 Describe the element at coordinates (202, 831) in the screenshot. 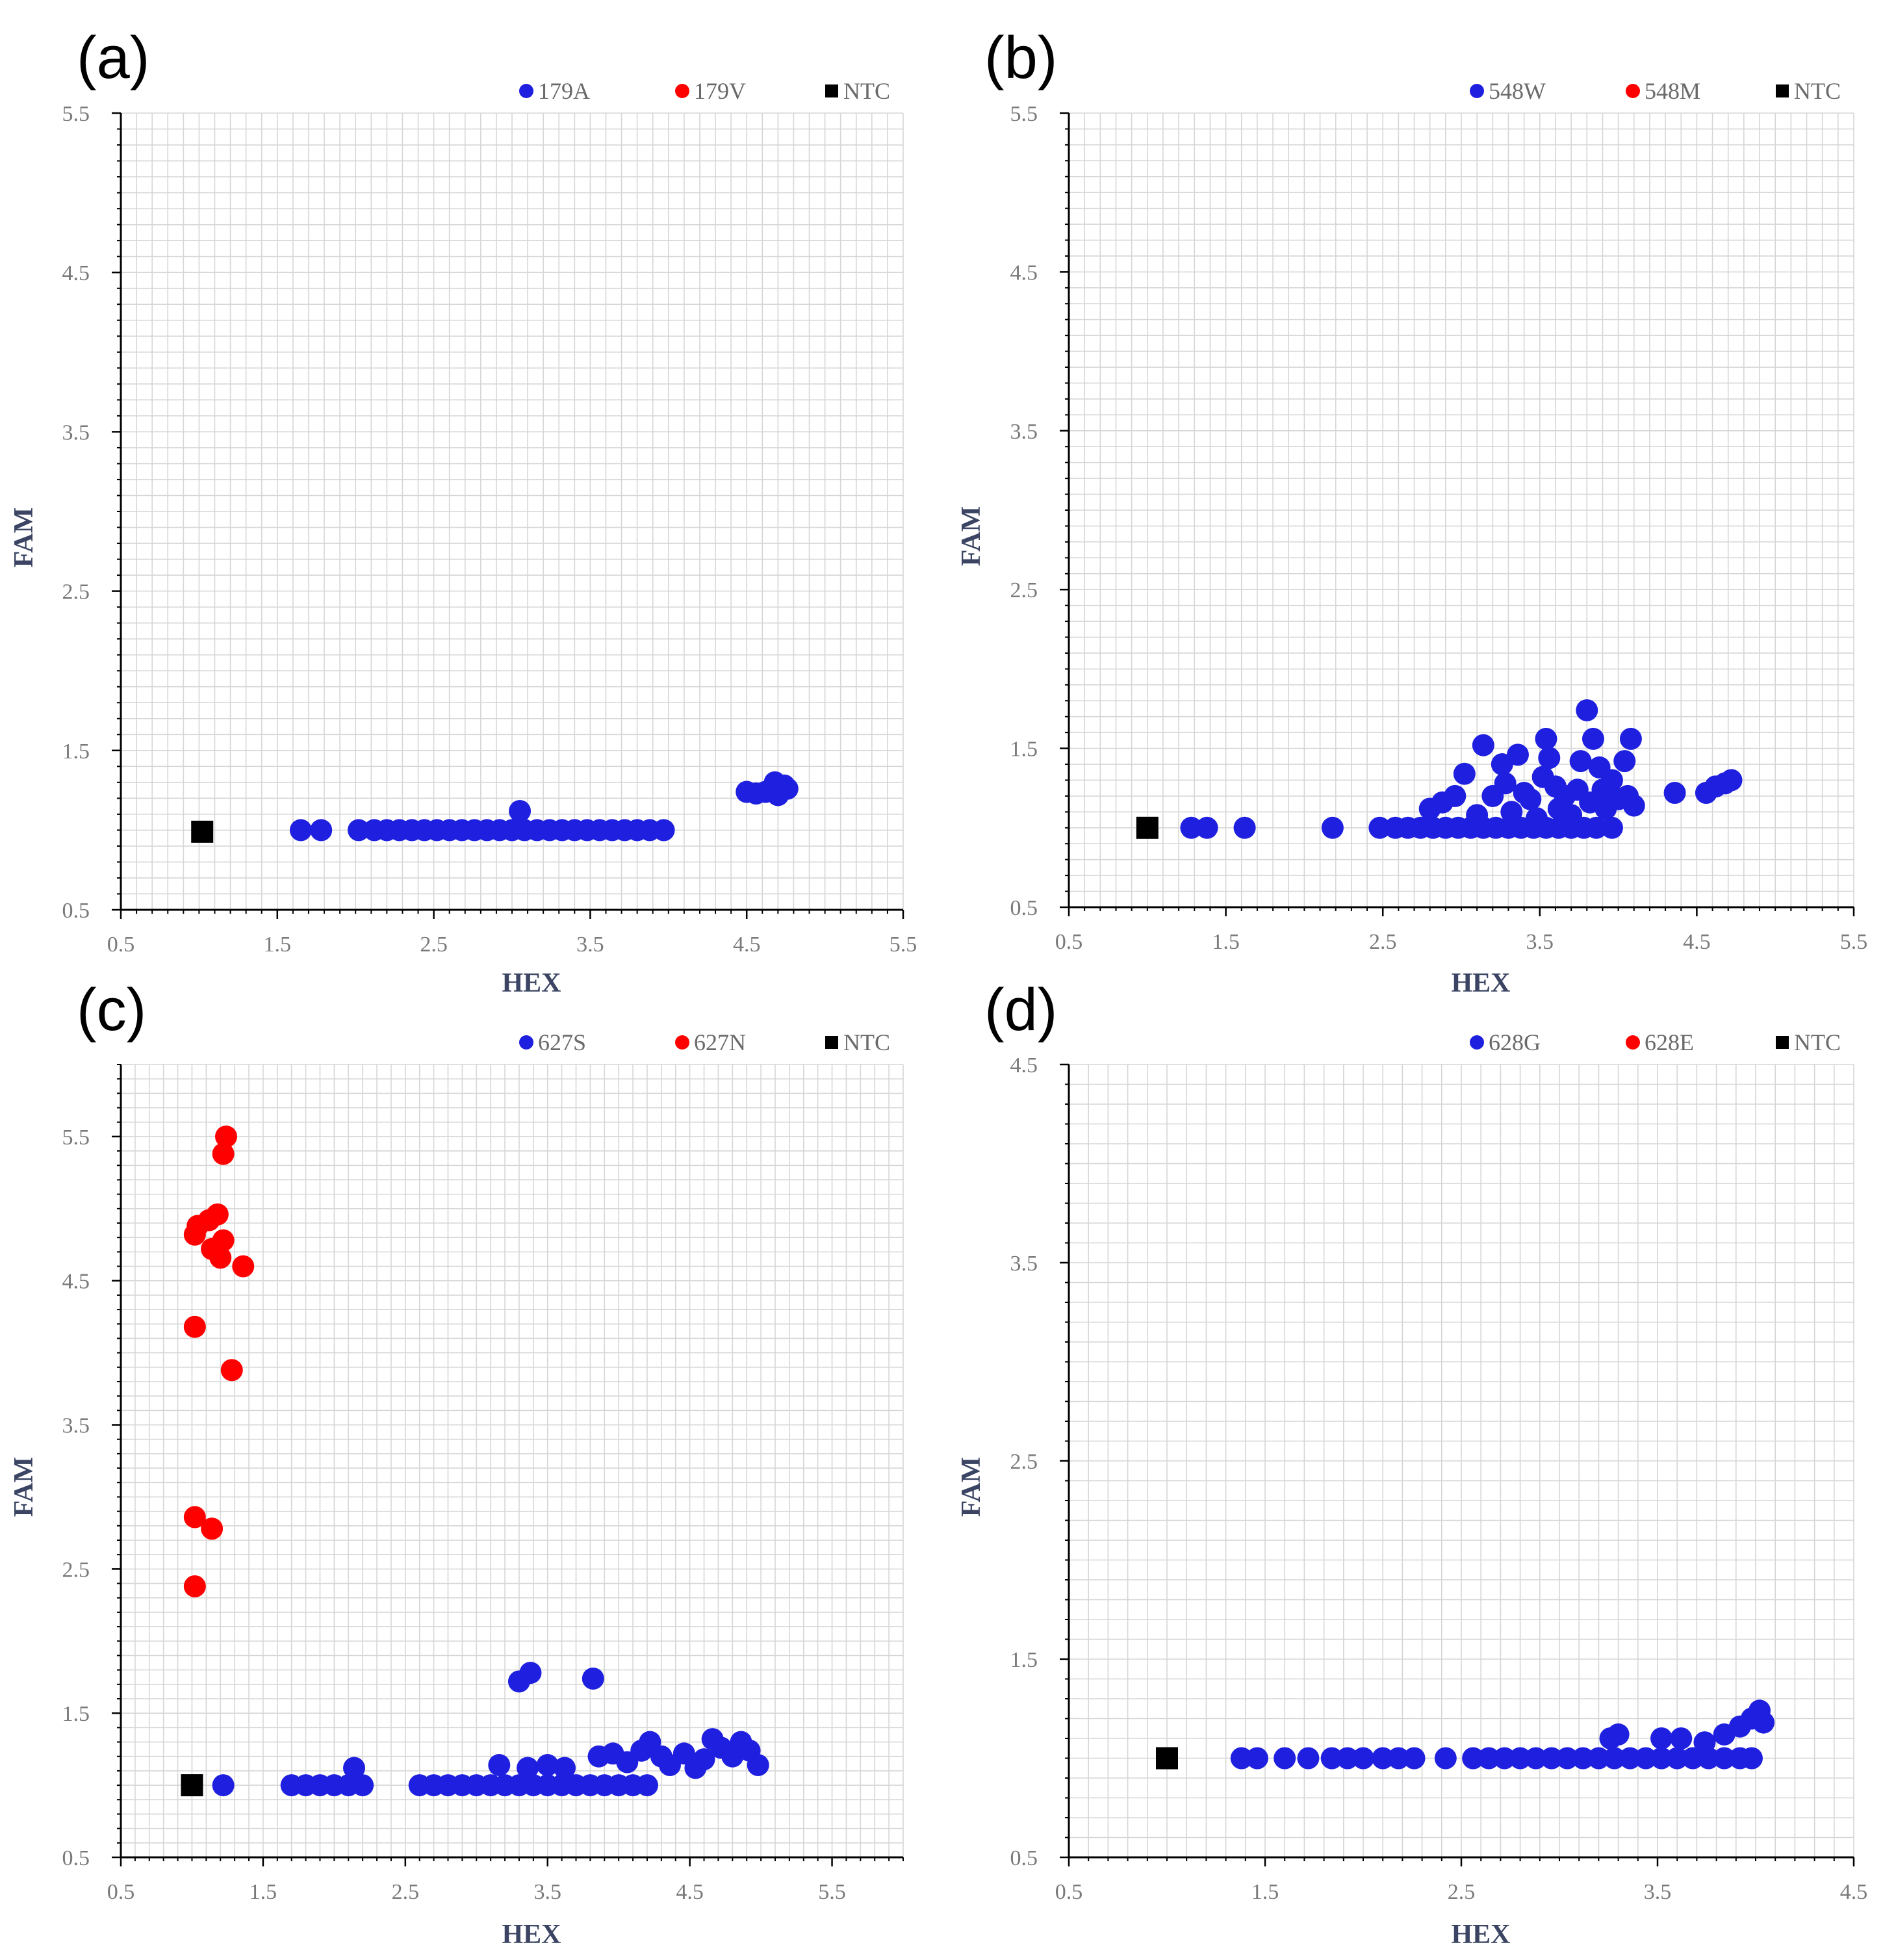

I see `data-point-ntc` at that location.